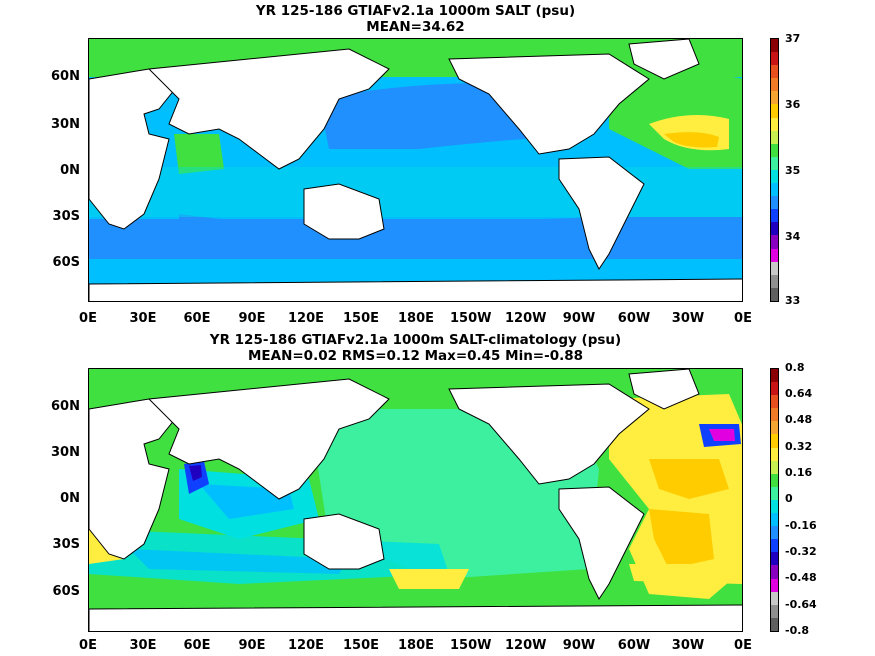 The image size is (875, 656). Describe the element at coordinates (415, 11) in the screenshot. I see `panel1-title: YR 125-186 GTIAFv2.1a 1000m SALT (psu)` at that location.